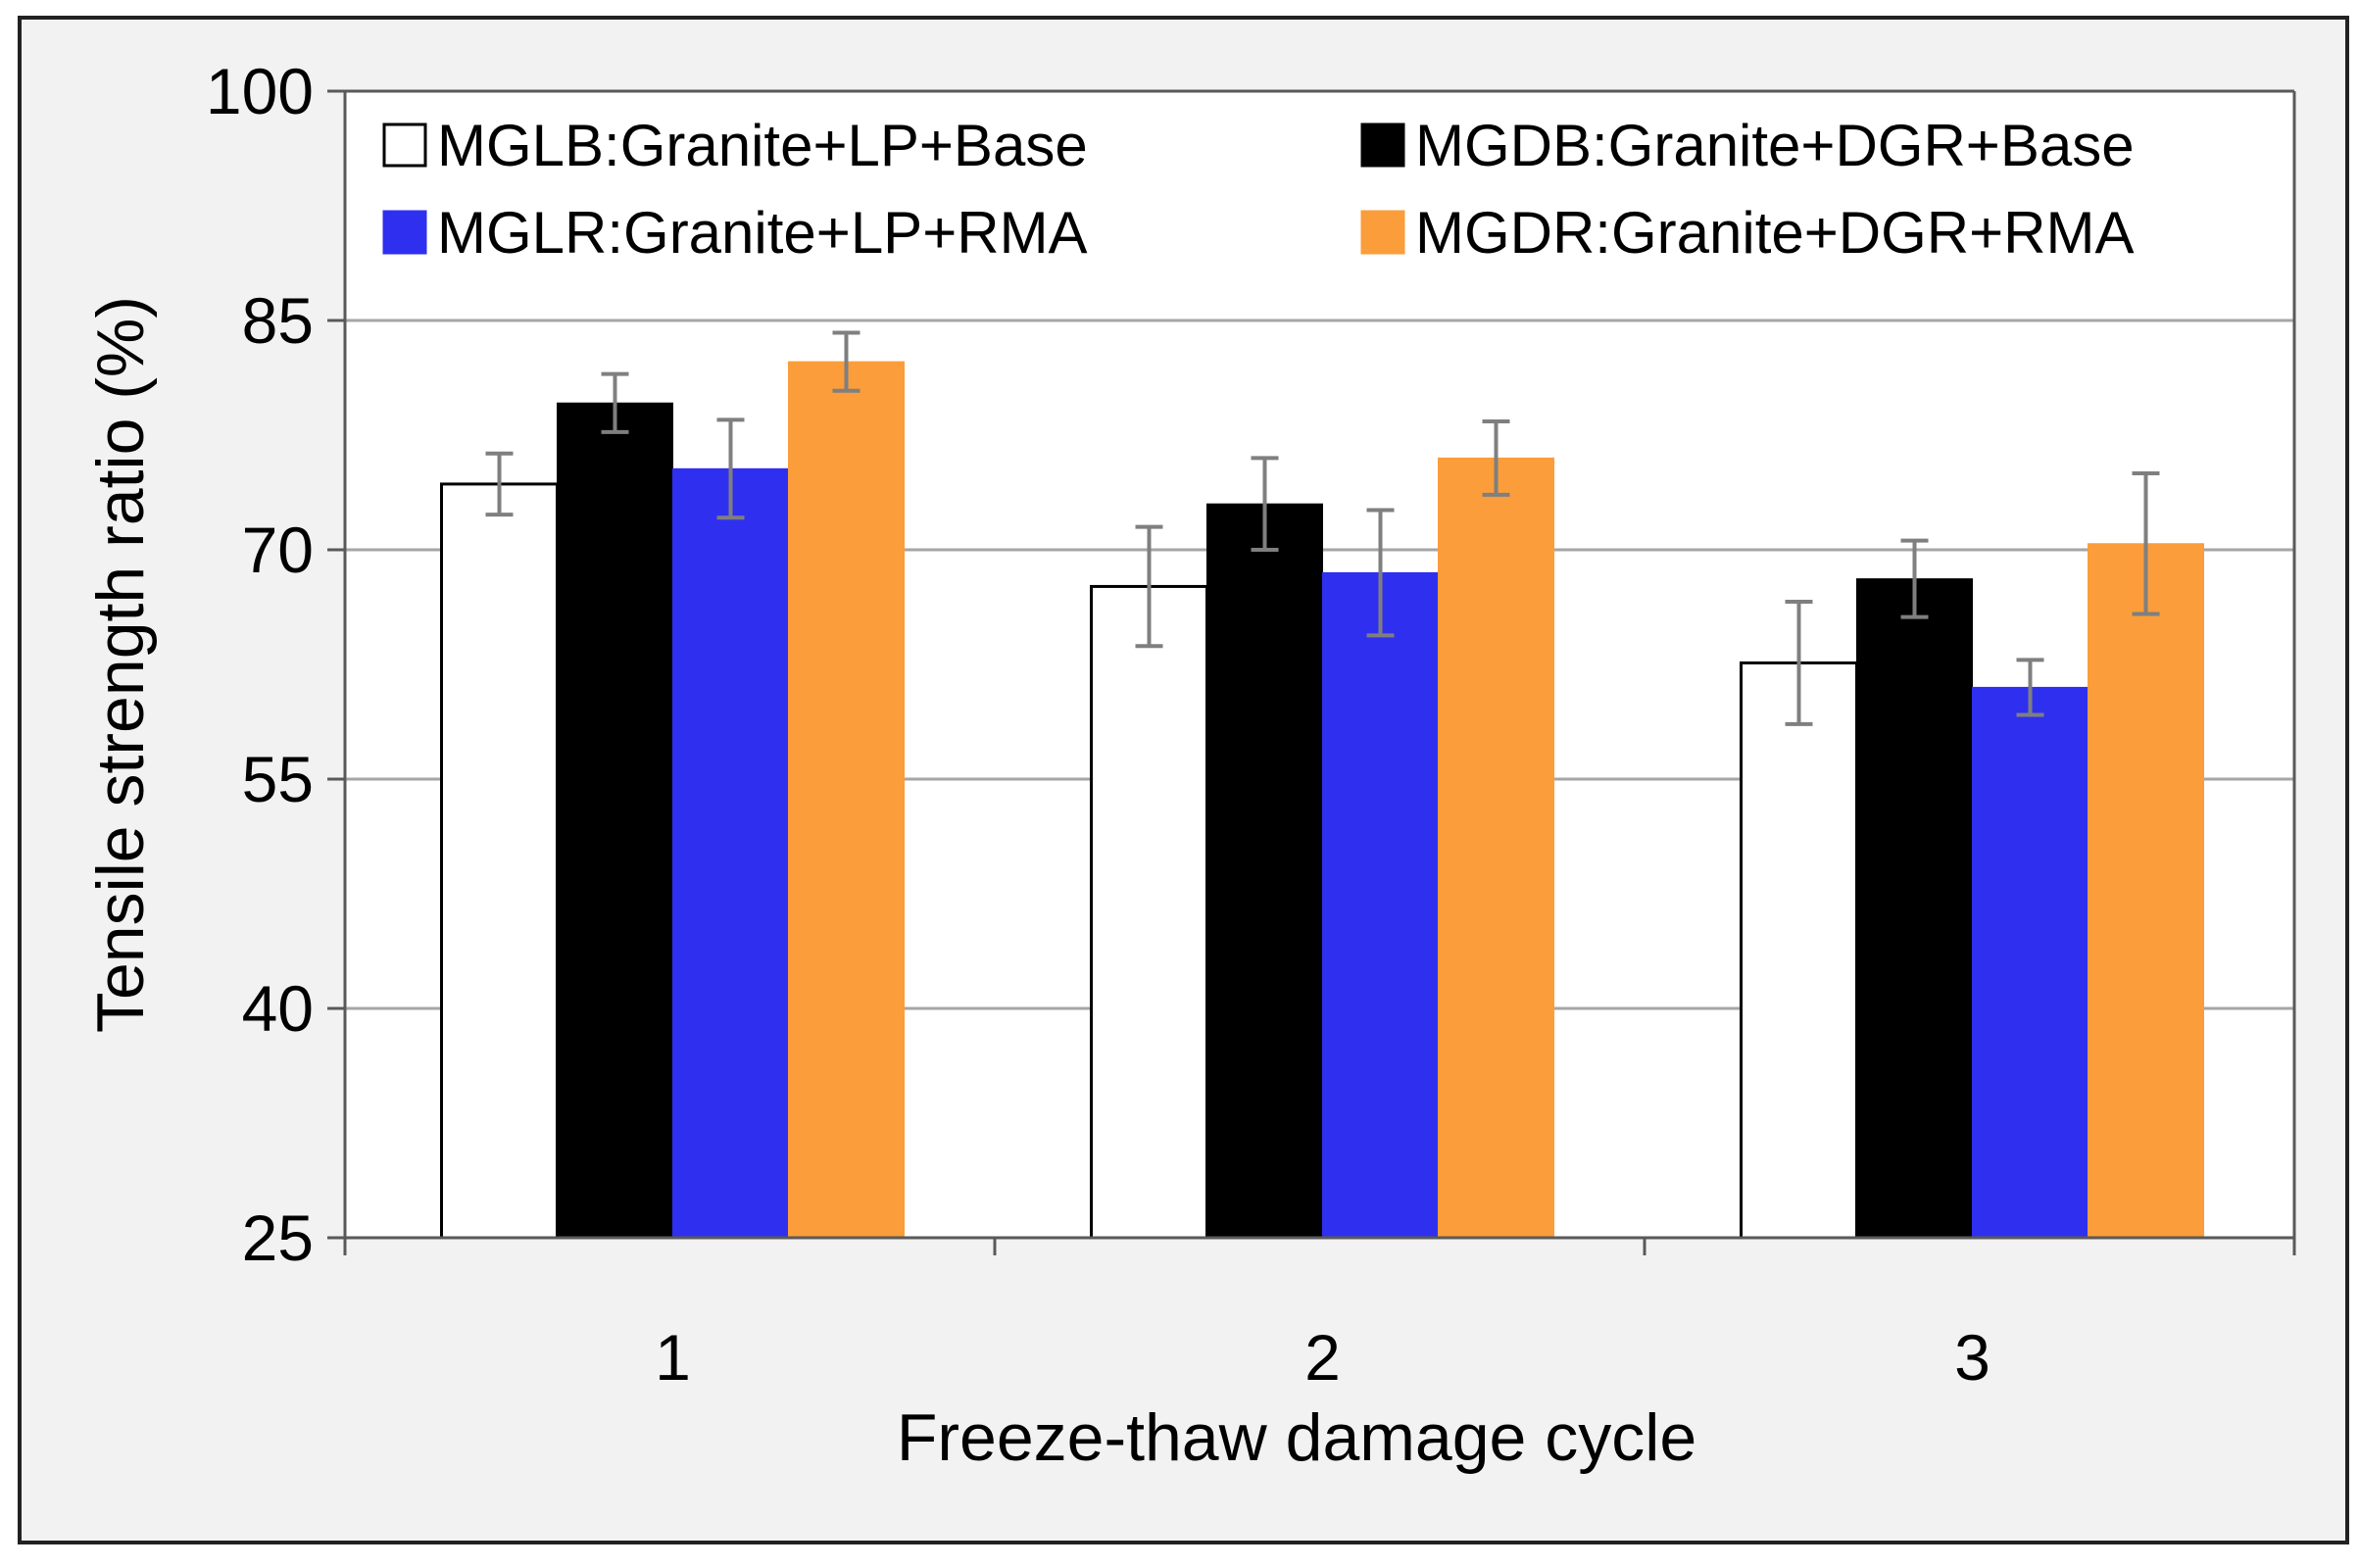  I want to click on legend-label-mgdb: MGDB:Granite+DGR+Base, so click(1775, 145).